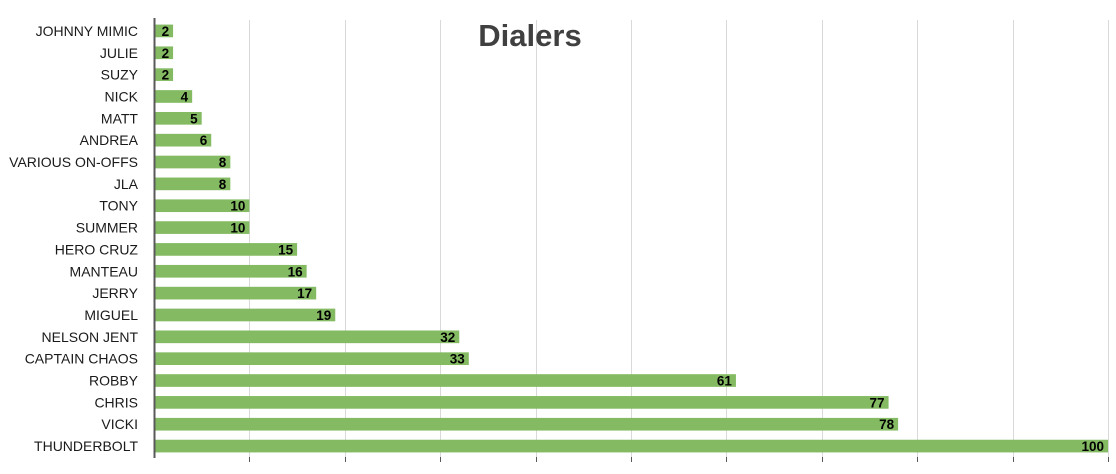 The height and width of the screenshot is (474, 1116). Describe the element at coordinates (877, 402) in the screenshot. I see `data-label: 77` at that location.